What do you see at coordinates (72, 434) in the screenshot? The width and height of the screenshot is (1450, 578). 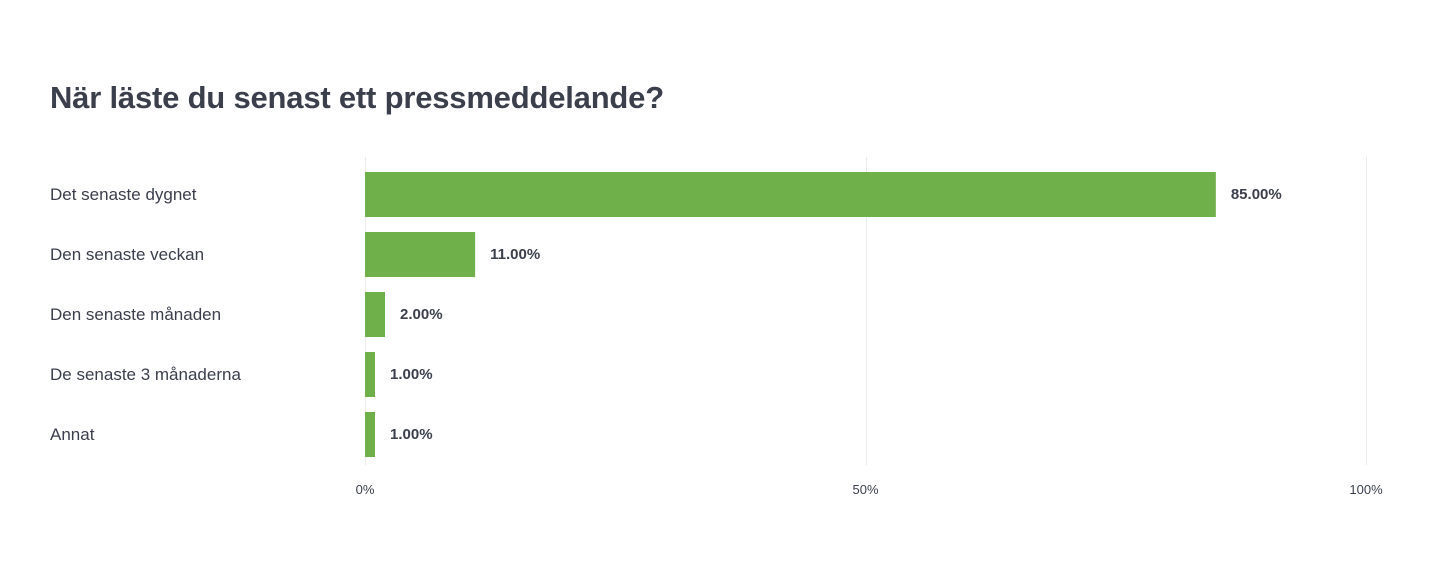 I see `category-label: Annat` at bounding box center [72, 434].